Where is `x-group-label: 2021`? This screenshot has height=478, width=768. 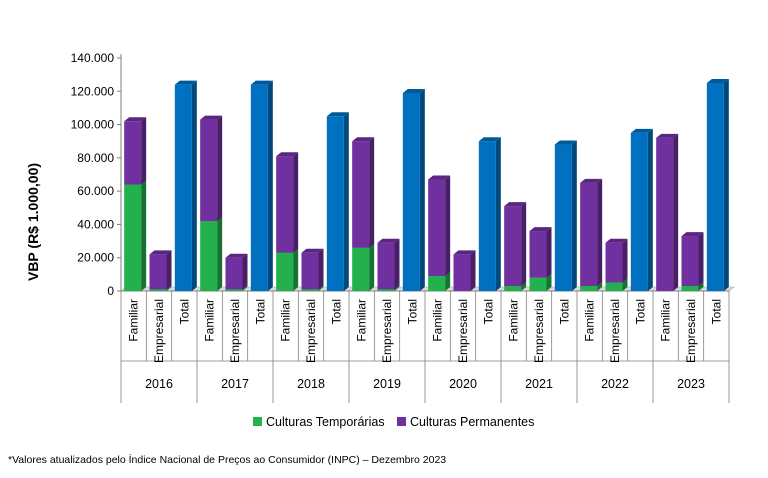
x-group-label: 2021 is located at coordinates (539, 384).